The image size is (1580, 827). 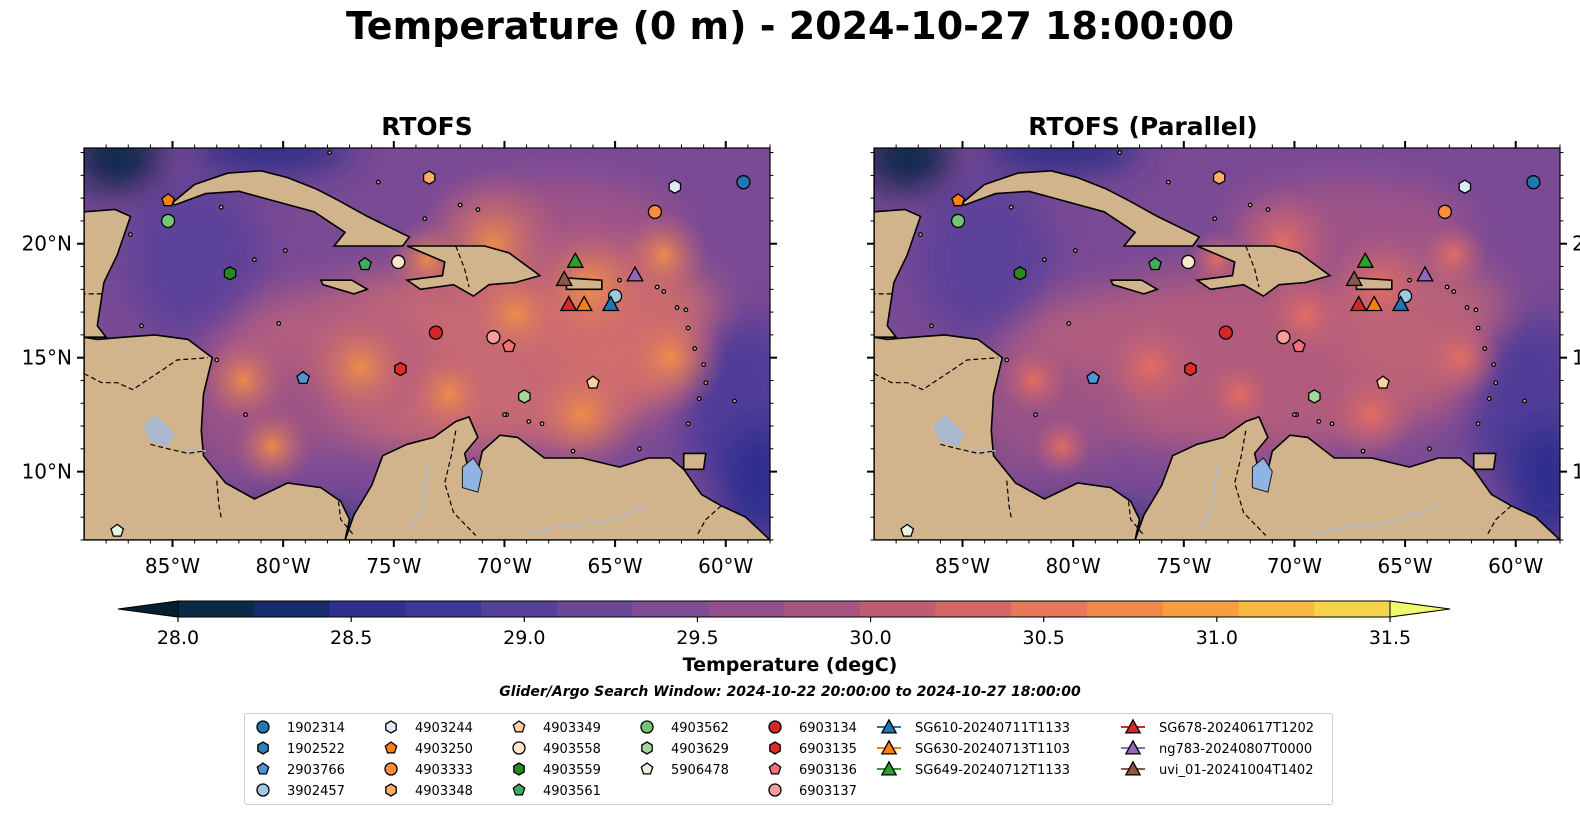 I want to click on colorbar-tick-label: 31.0, so click(x=1217, y=638).